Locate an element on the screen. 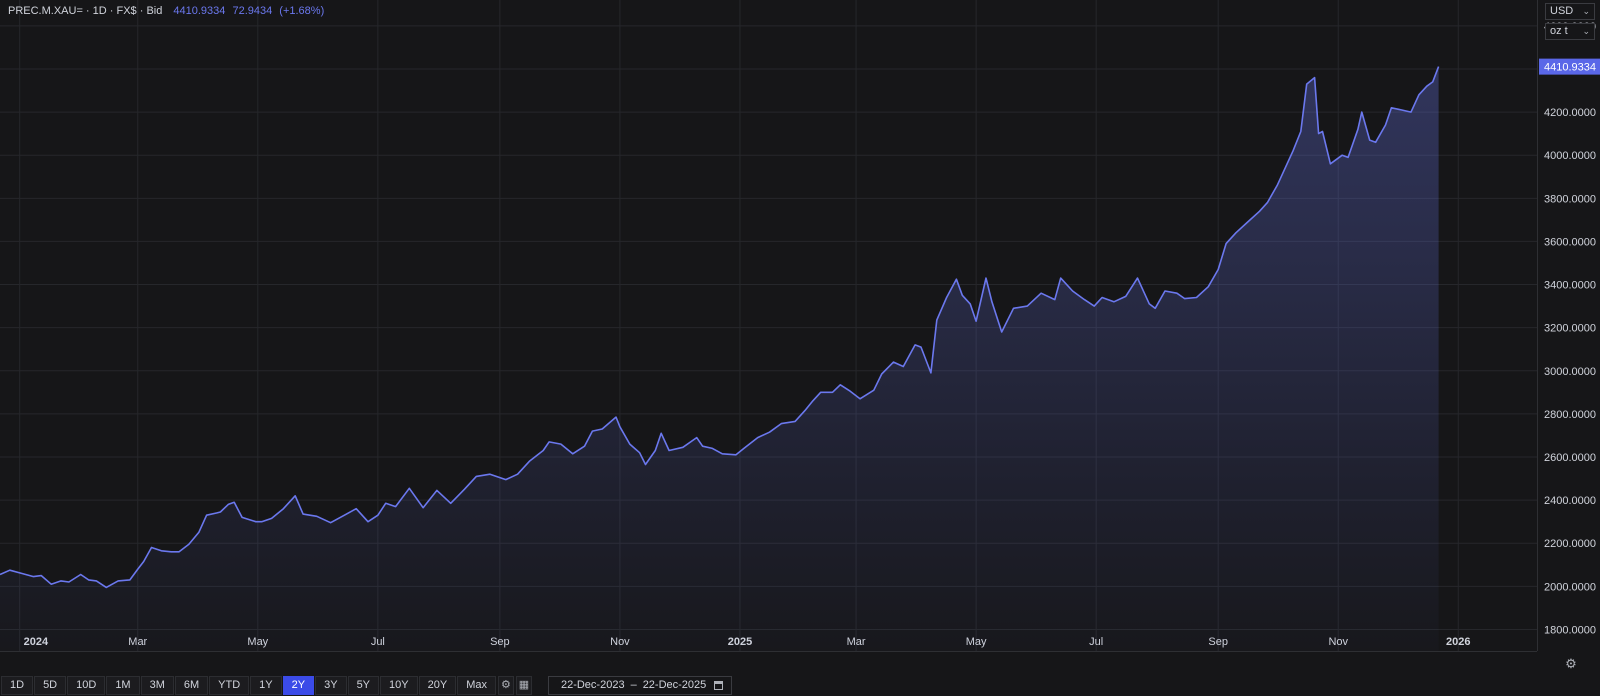 This screenshot has height=696, width=1600. range-button-5y: 5Y is located at coordinates (363, 685).